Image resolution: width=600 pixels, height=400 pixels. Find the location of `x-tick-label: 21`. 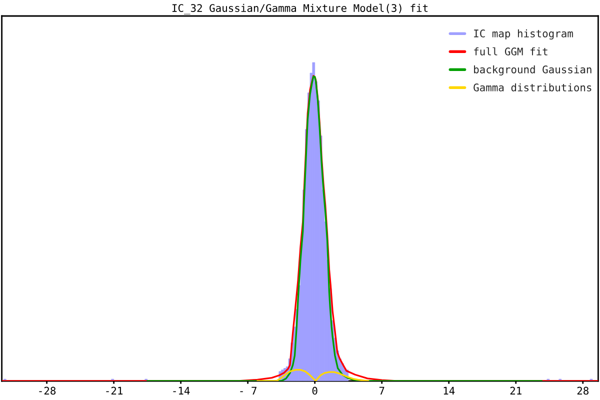

x-tick-label: 21 is located at coordinates (516, 390).